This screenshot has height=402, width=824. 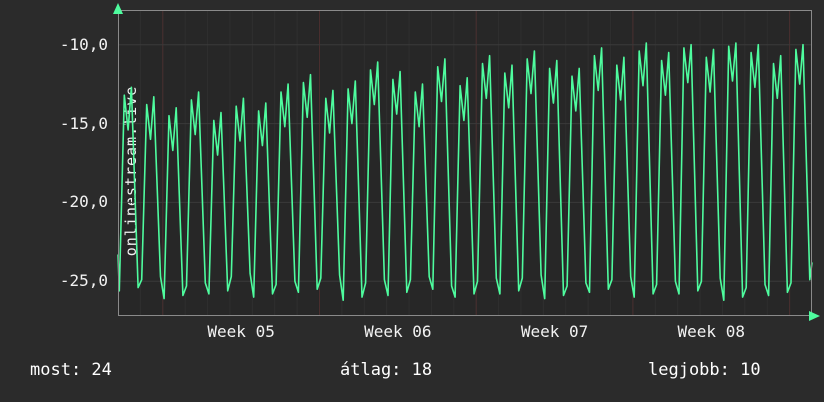 What do you see at coordinates (118, 8) in the screenshot?
I see `y-axis-arrow-icon` at bounding box center [118, 8].